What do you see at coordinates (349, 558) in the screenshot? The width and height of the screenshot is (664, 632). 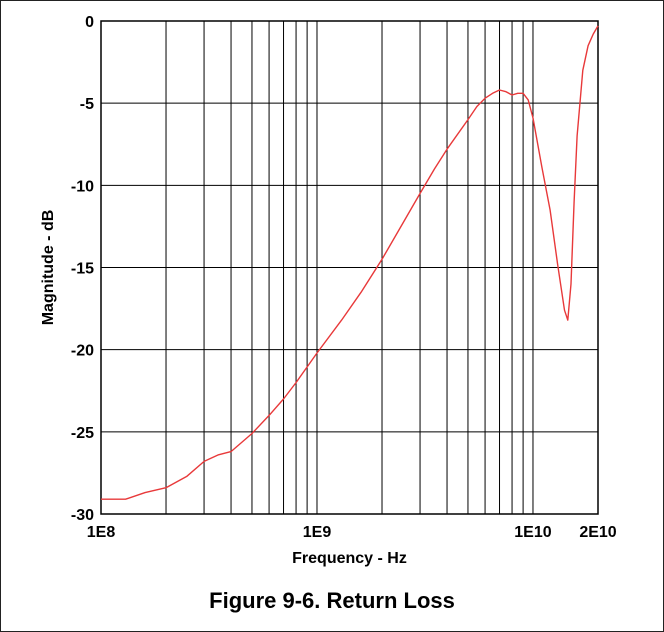 I see `x-axis-title: Frequency - Hz` at bounding box center [349, 558].